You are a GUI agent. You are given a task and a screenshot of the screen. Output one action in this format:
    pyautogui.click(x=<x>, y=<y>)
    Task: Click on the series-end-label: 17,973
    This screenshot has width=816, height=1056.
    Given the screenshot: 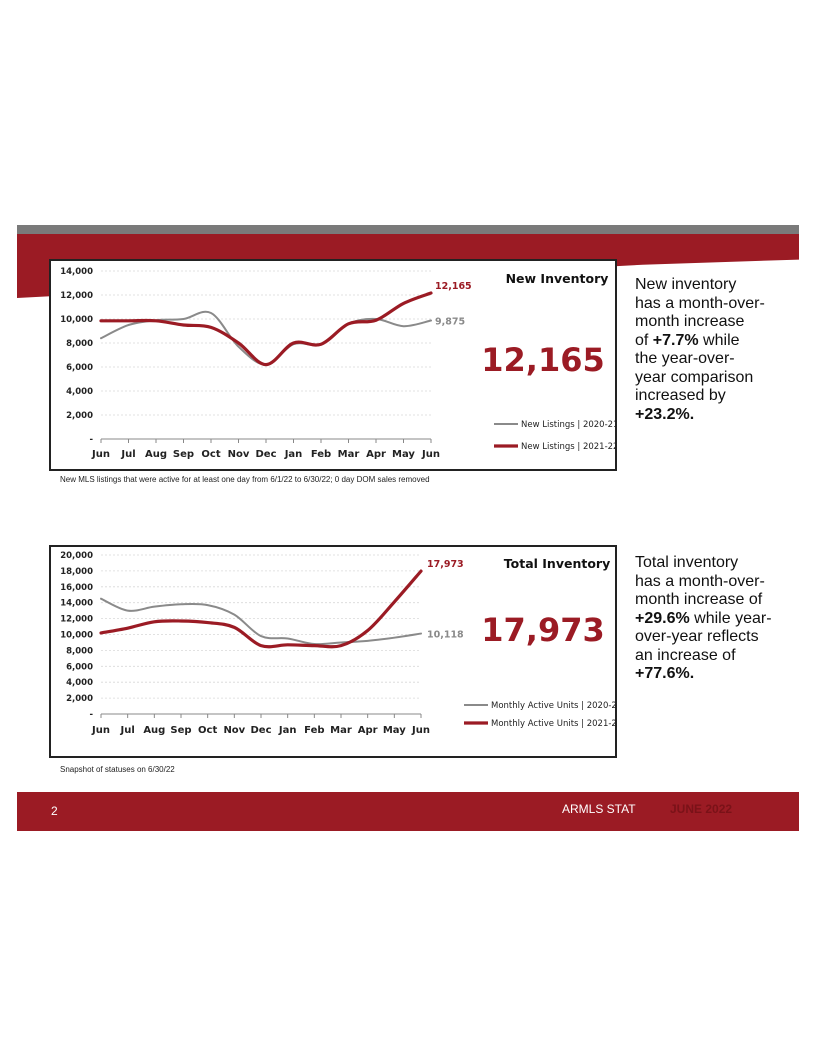 What is the action you would take?
    pyautogui.click(x=445, y=564)
    